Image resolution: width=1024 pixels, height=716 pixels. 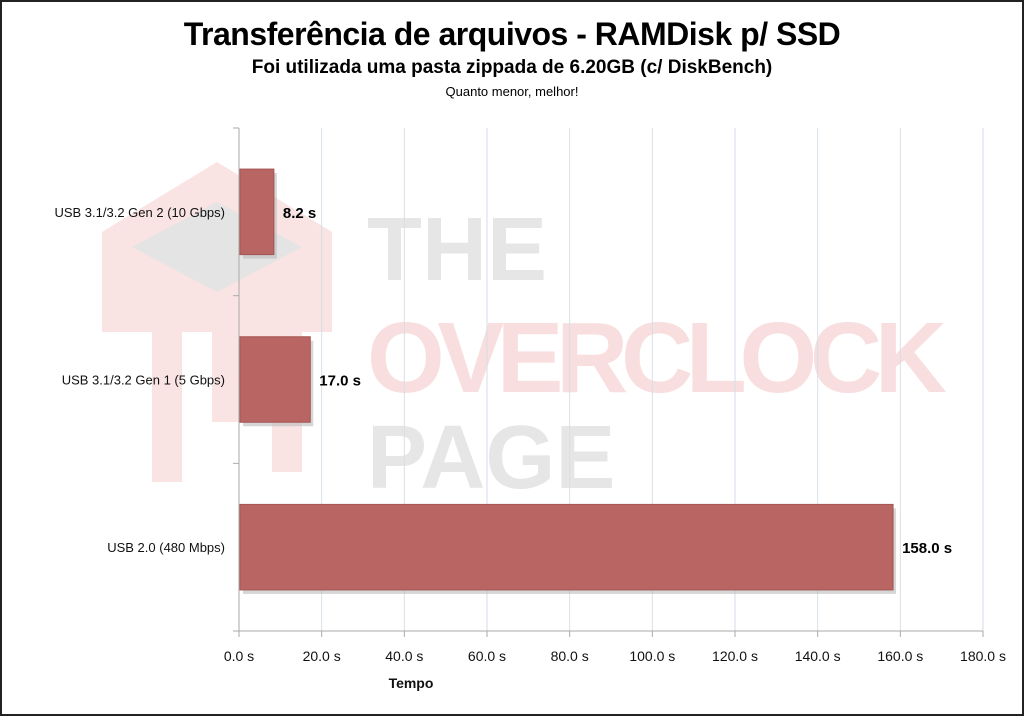 What do you see at coordinates (404, 656) in the screenshot?
I see `x-tick-label: 40.0 s` at bounding box center [404, 656].